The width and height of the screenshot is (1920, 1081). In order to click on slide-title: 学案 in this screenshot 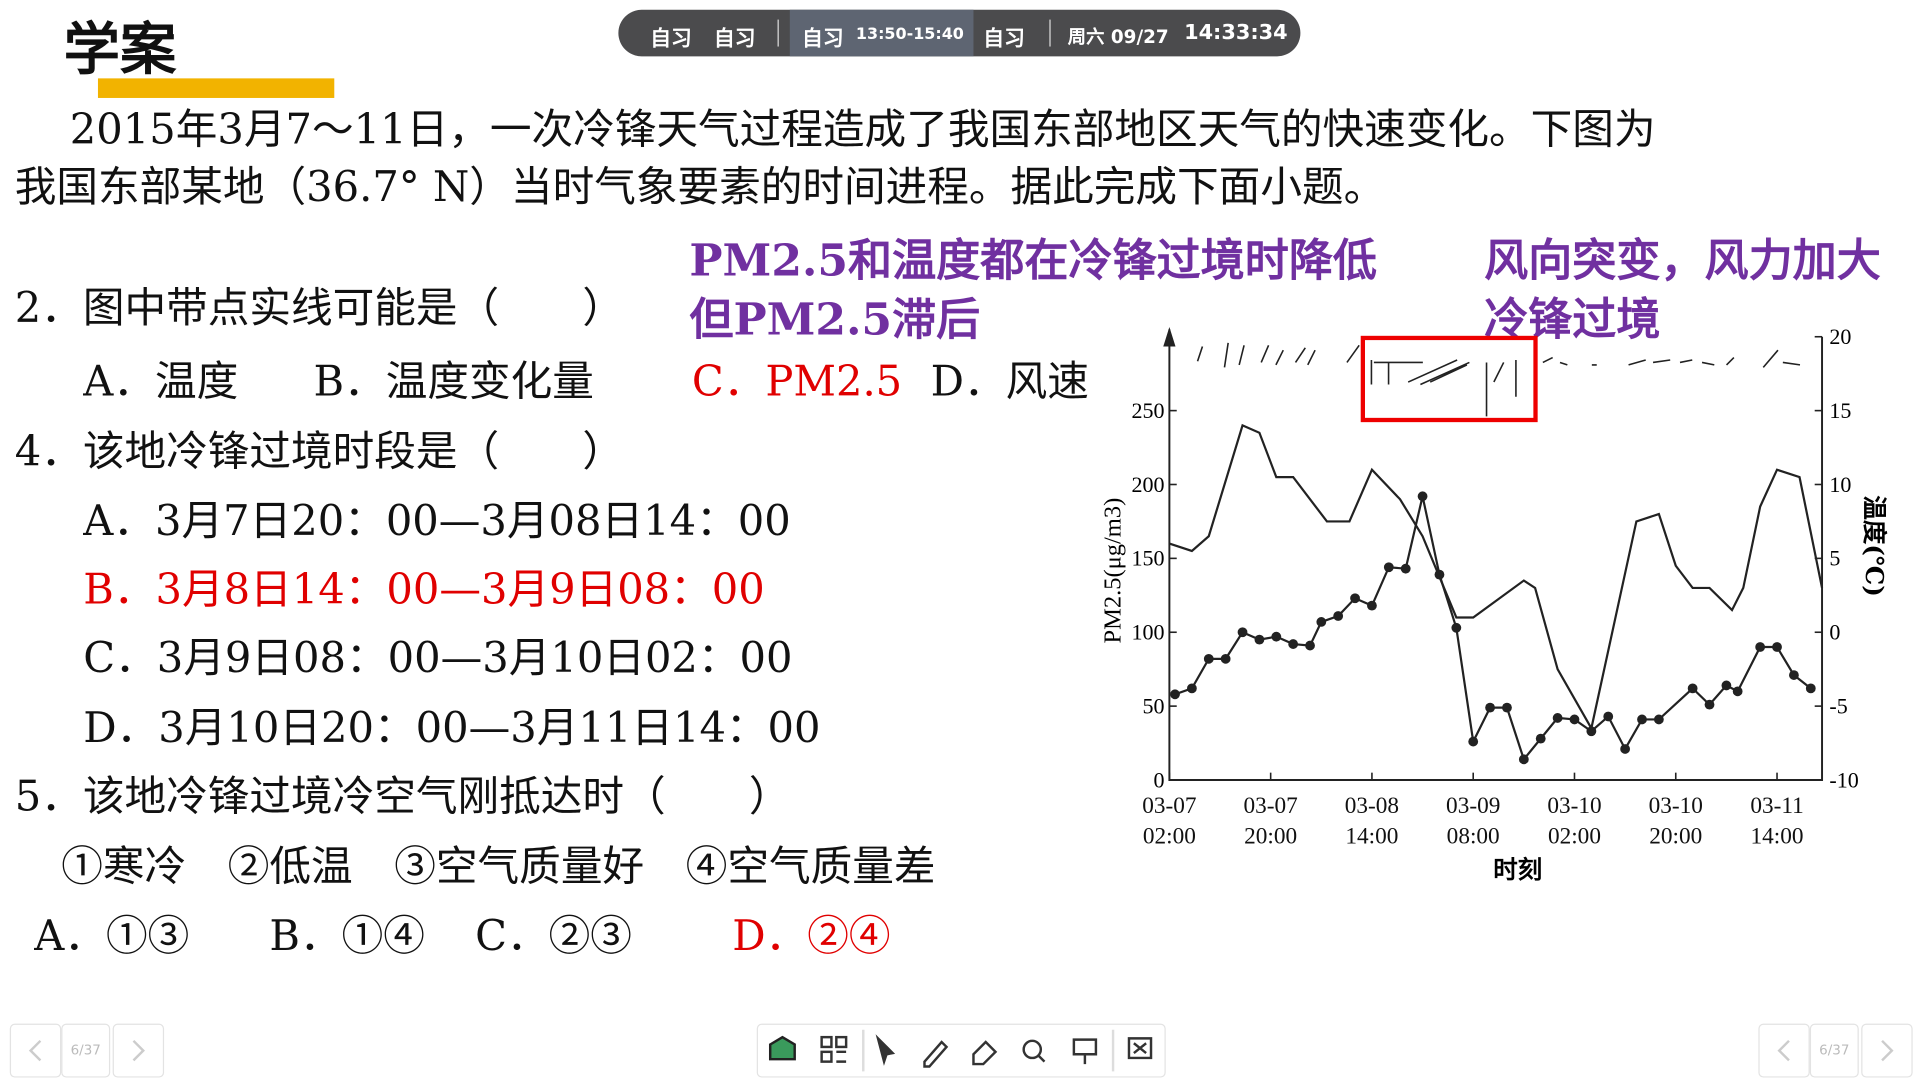, I will do `click(120, 49)`.